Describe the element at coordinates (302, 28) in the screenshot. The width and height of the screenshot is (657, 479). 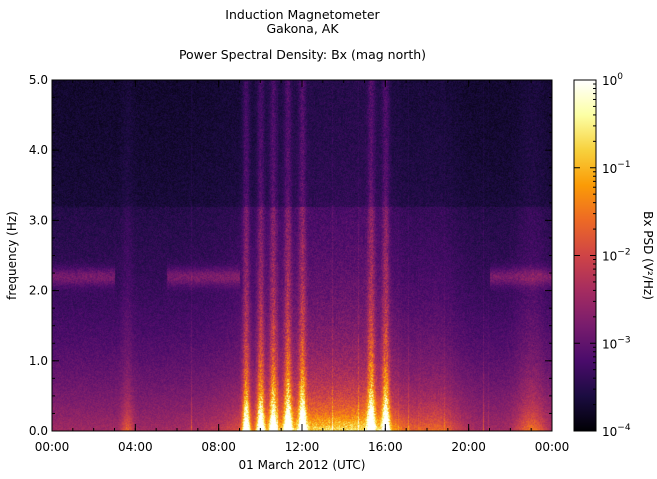
I see `chart-title-line2: Gakona, AK` at that location.